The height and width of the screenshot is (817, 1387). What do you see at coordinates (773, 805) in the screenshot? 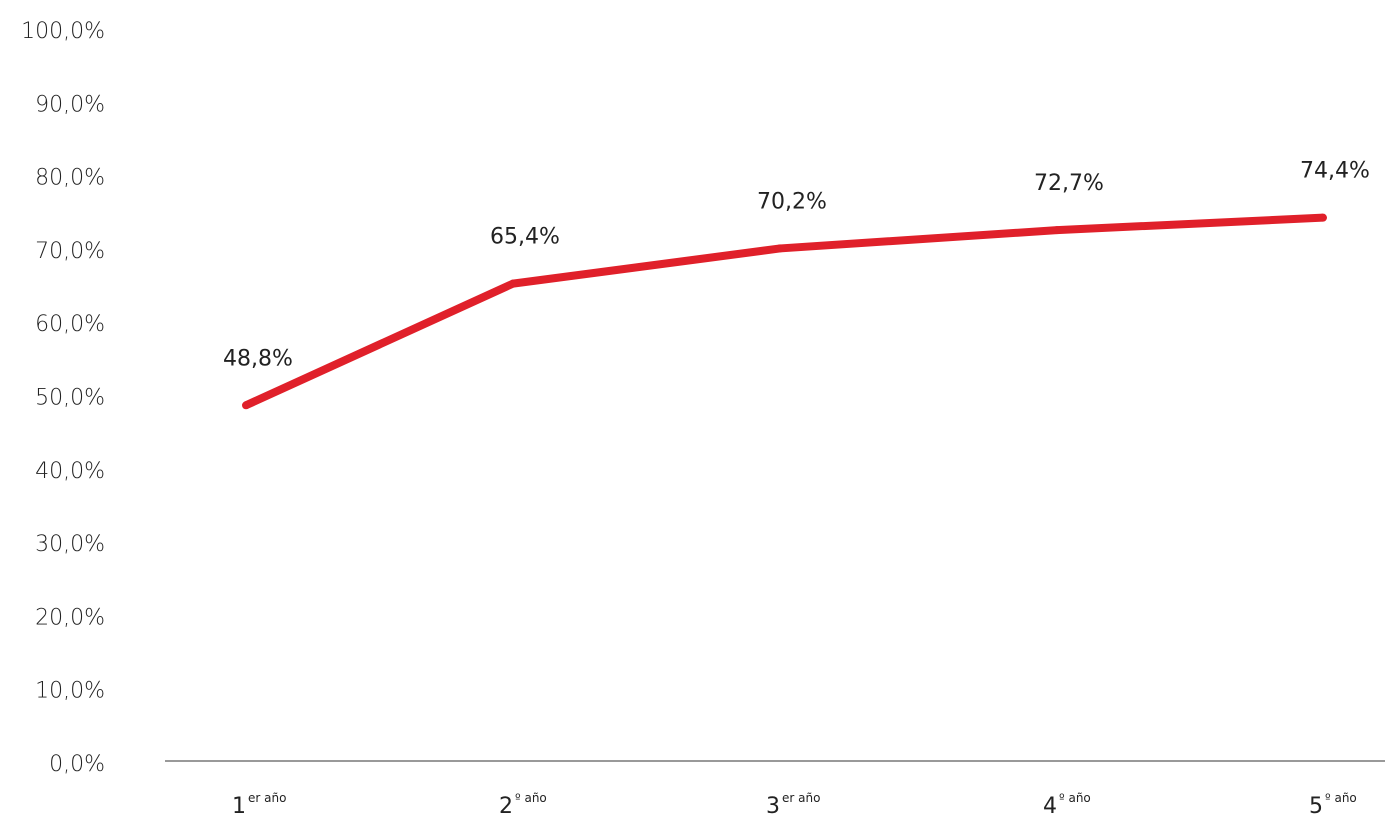
I see `x-tick-number: 3` at bounding box center [773, 805].